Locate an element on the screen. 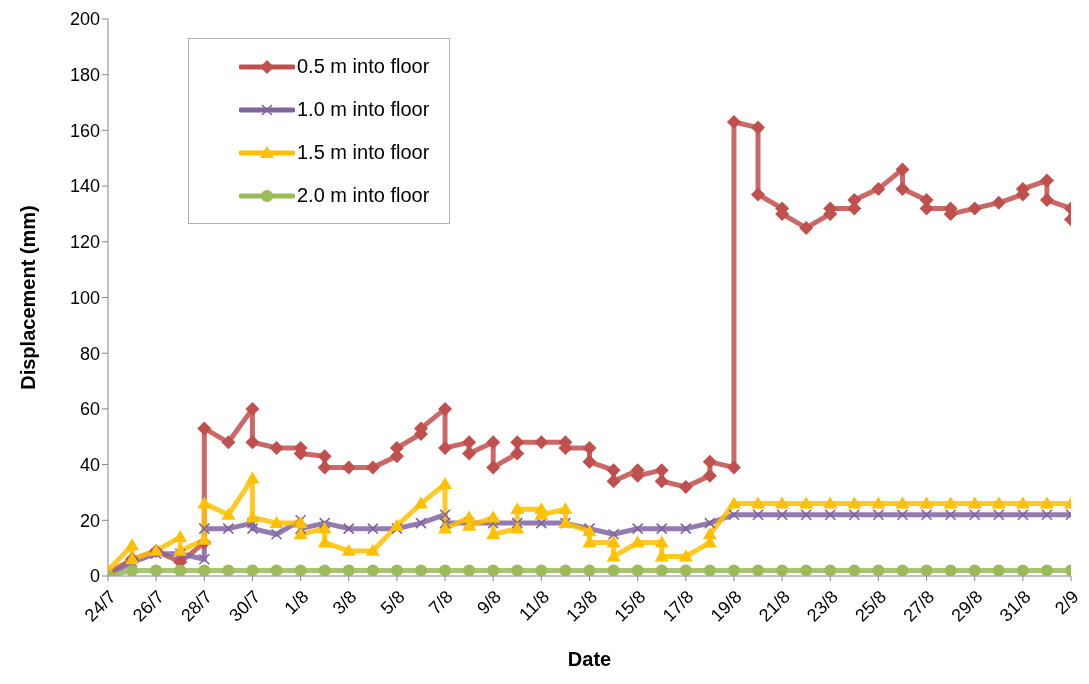 The image size is (1089, 684). x-tick-label: 11/8 is located at coordinates (534, 605).